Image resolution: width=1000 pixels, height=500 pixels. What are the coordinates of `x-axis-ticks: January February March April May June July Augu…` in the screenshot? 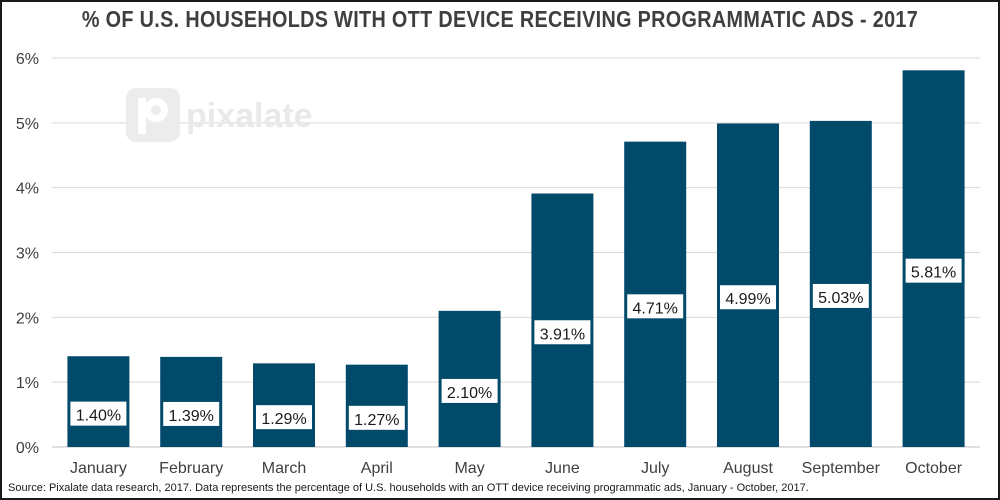 It's located at (516, 468).